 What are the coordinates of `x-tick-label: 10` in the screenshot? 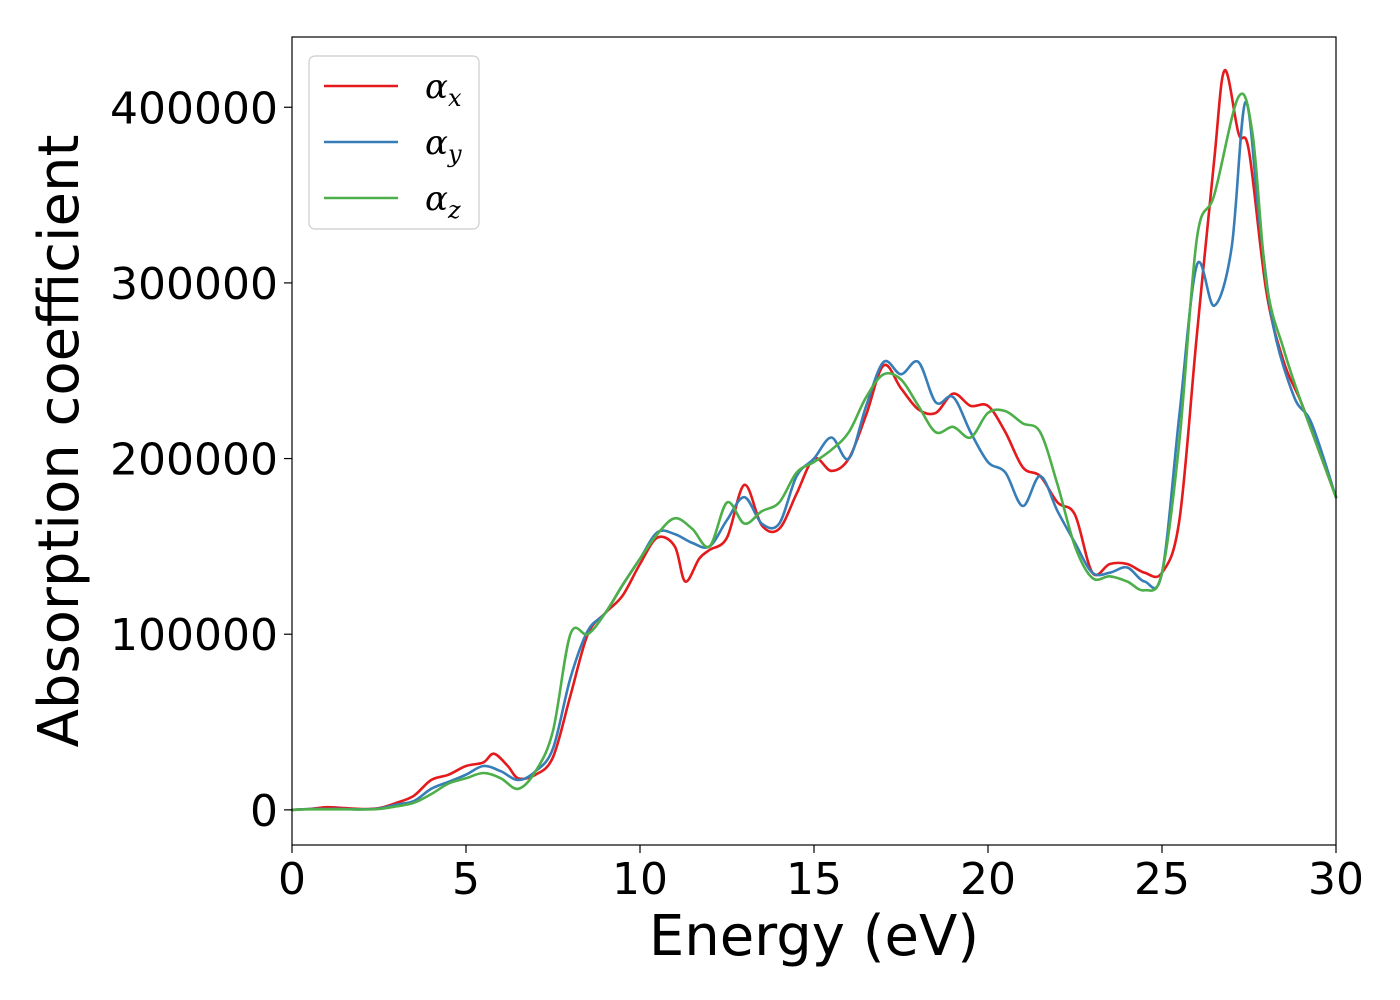 It's located at (640, 879).